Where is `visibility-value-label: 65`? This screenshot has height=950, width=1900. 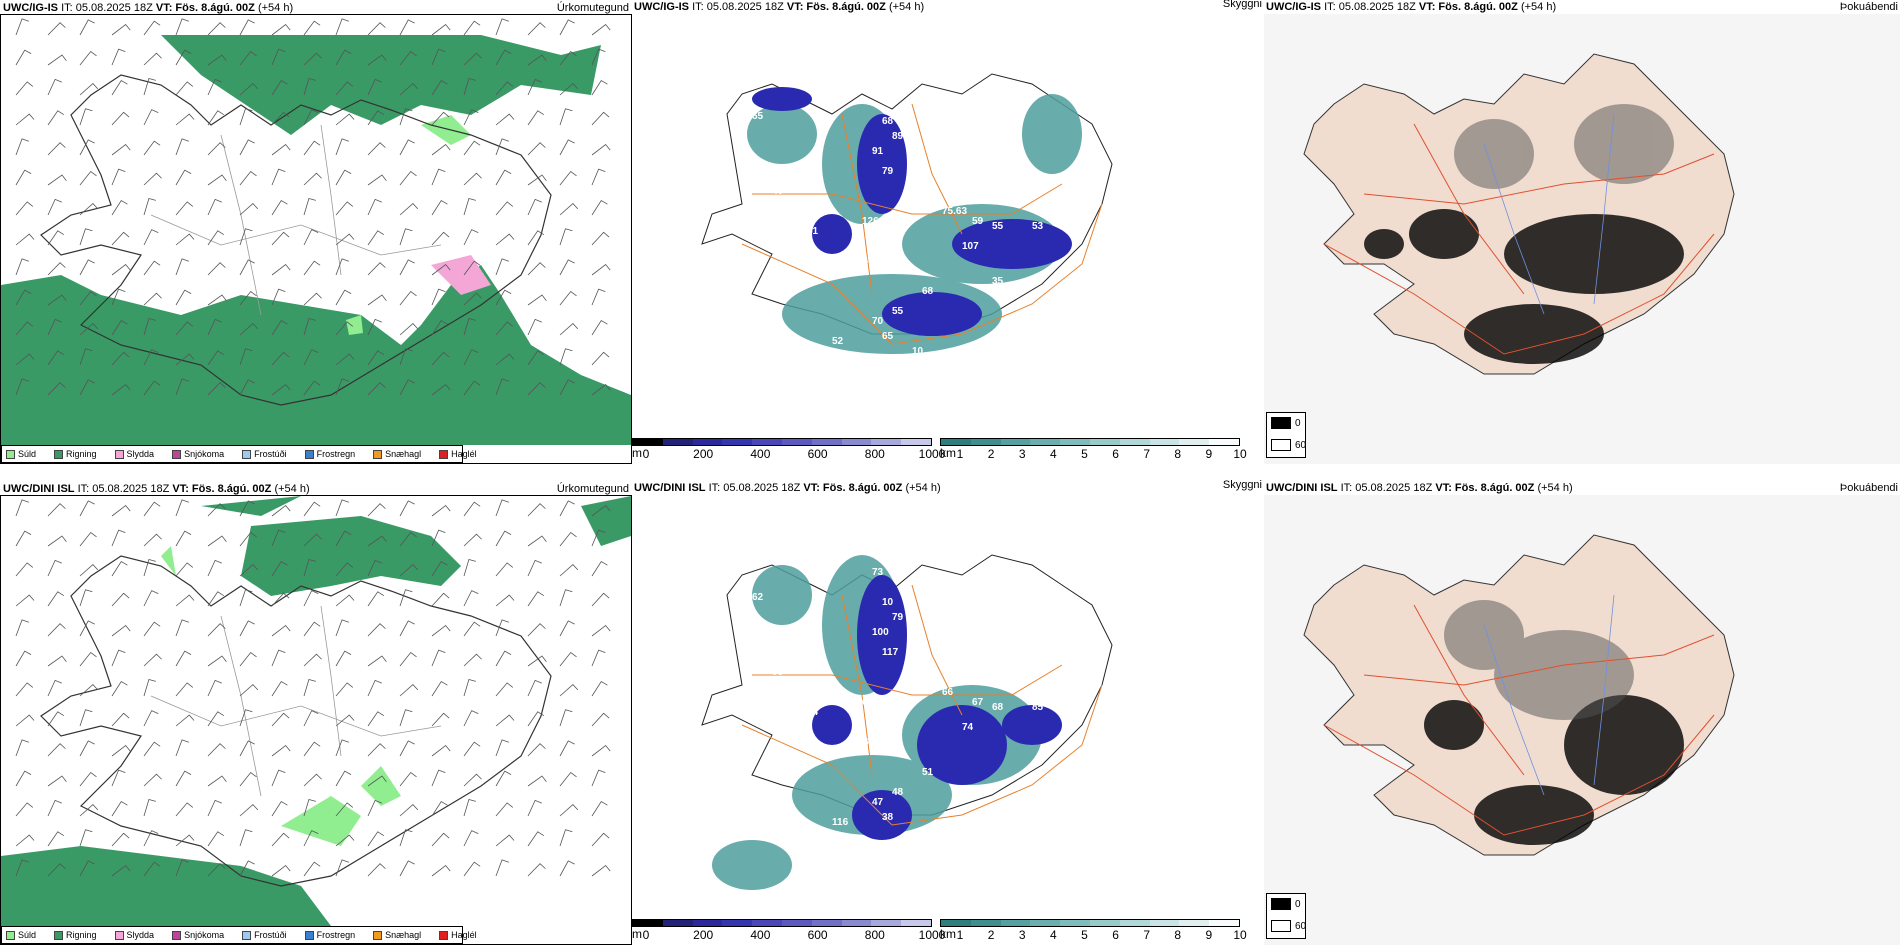 visibility-value-label: 65 is located at coordinates (758, 116).